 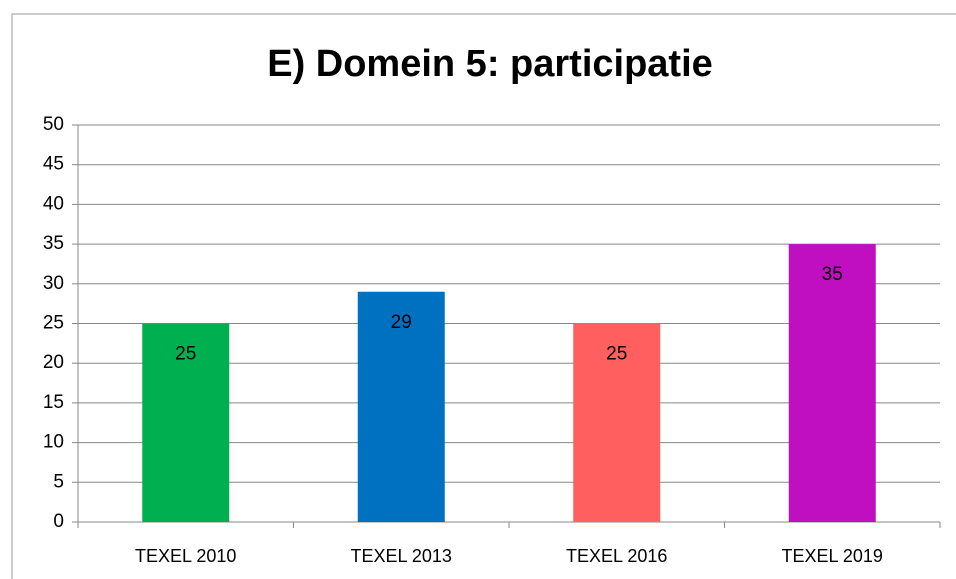 I want to click on y-tick-label: 20, so click(x=53, y=362).